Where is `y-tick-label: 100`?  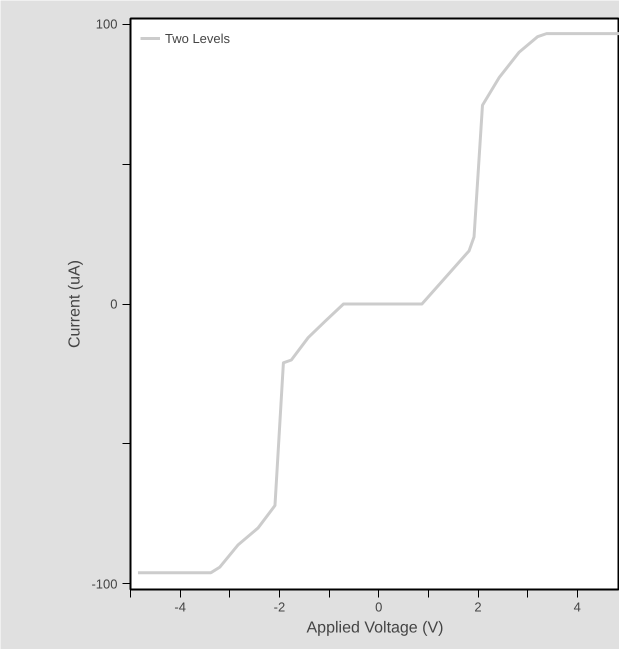
y-tick-label: 100 is located at coordinates (107, 24).